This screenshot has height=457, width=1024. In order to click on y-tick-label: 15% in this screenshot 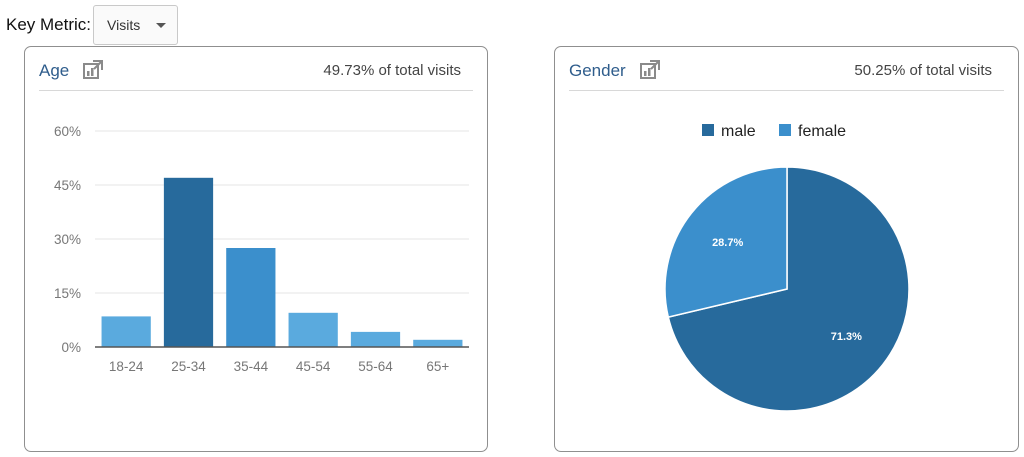, I will do `click(67, 293)`.